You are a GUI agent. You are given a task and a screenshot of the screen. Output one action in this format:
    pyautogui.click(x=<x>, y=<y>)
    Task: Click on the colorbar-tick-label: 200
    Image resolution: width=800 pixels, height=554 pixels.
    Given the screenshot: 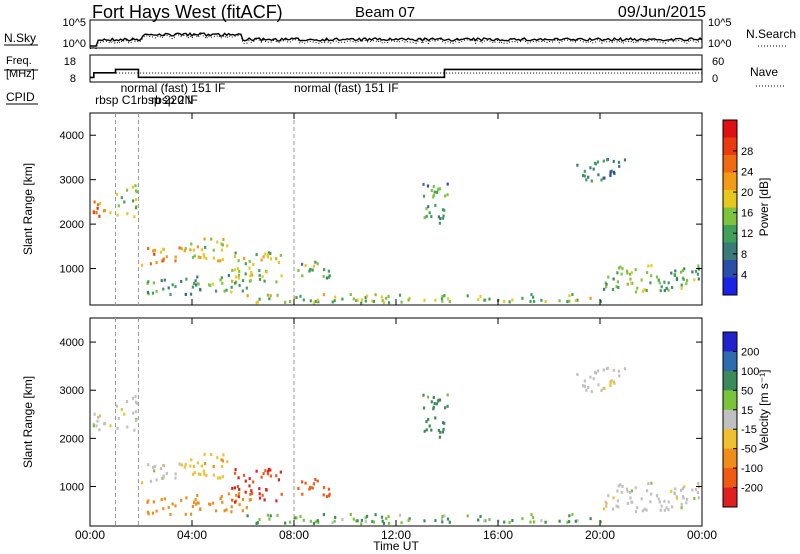 What is the action you would take?
    pyautogui.click(x=750, y=352)
    